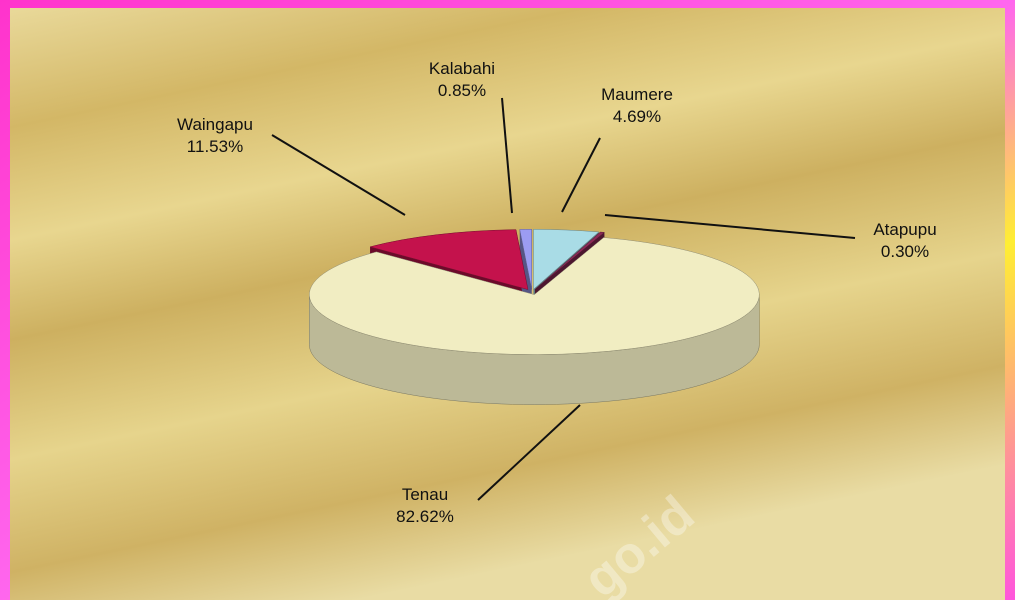  I want to click on slice-value-label: 82.62%, so click(425, 516).